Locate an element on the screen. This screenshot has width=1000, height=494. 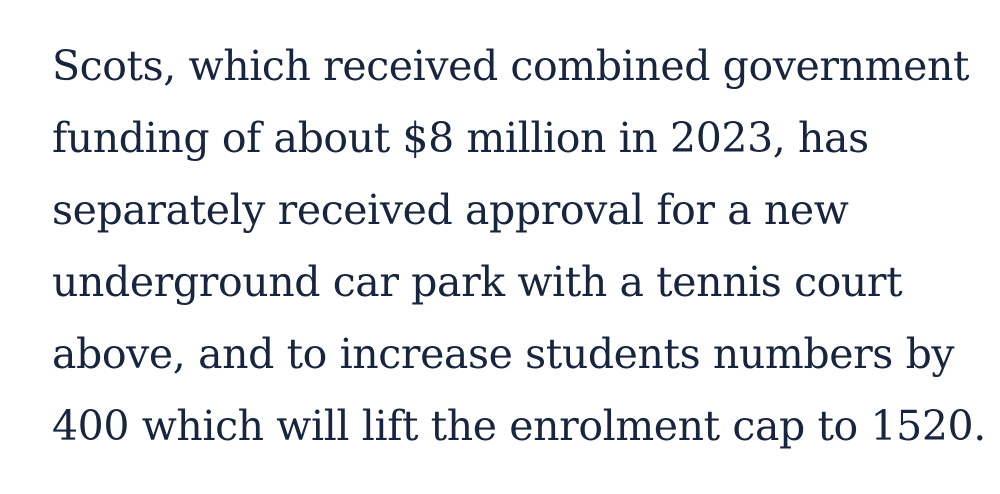
paragraph-line: separately received approval for a new is located at coordinates (450, 210).